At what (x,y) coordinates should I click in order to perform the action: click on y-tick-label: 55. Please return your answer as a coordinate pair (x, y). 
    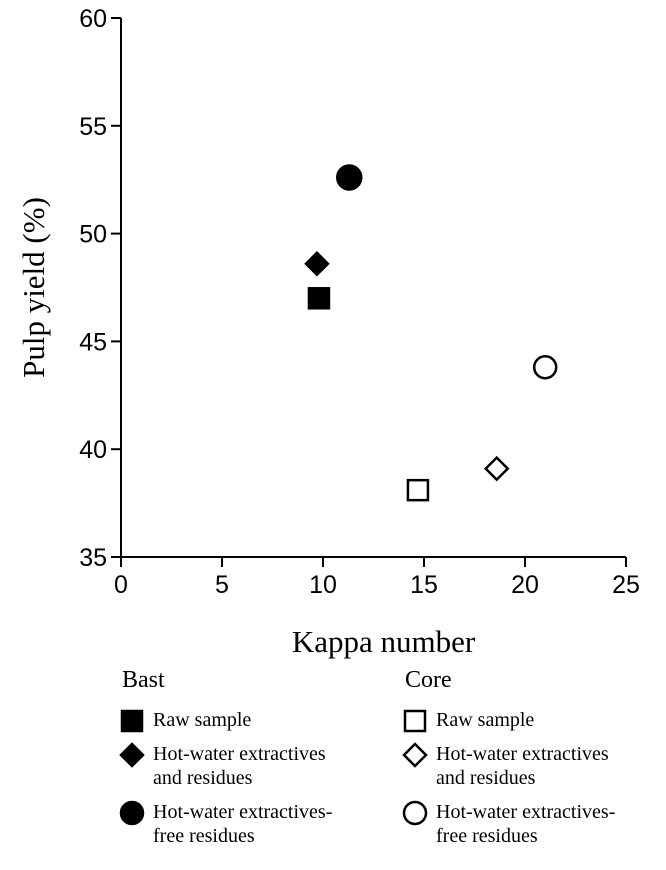
    Looking at the image, I should click on (93, 127).